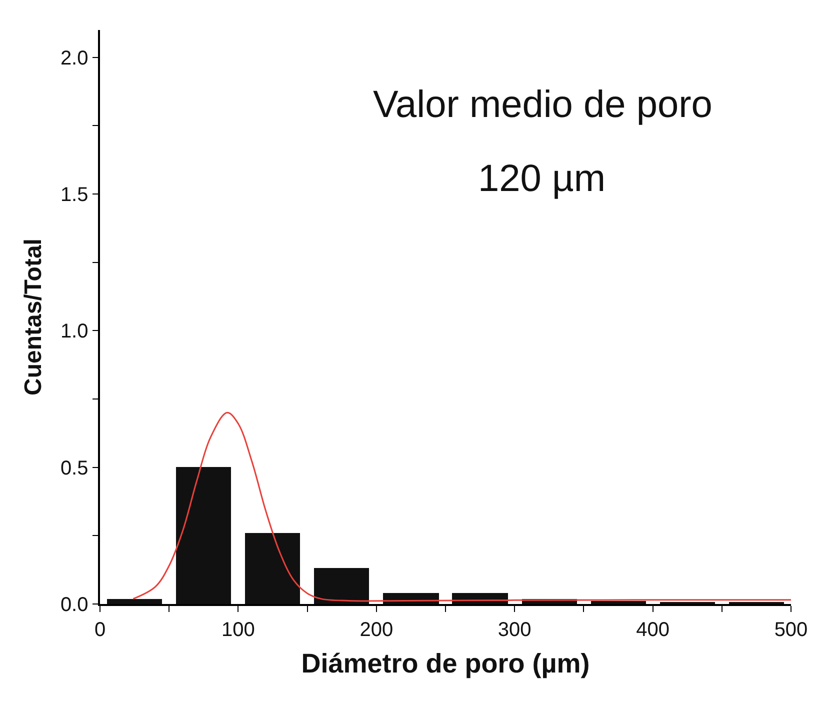  What do you see at coordinates (74, 195) in the screenshot?
I see `y-tick-label: 1.5` at bounding box center [74, 195].